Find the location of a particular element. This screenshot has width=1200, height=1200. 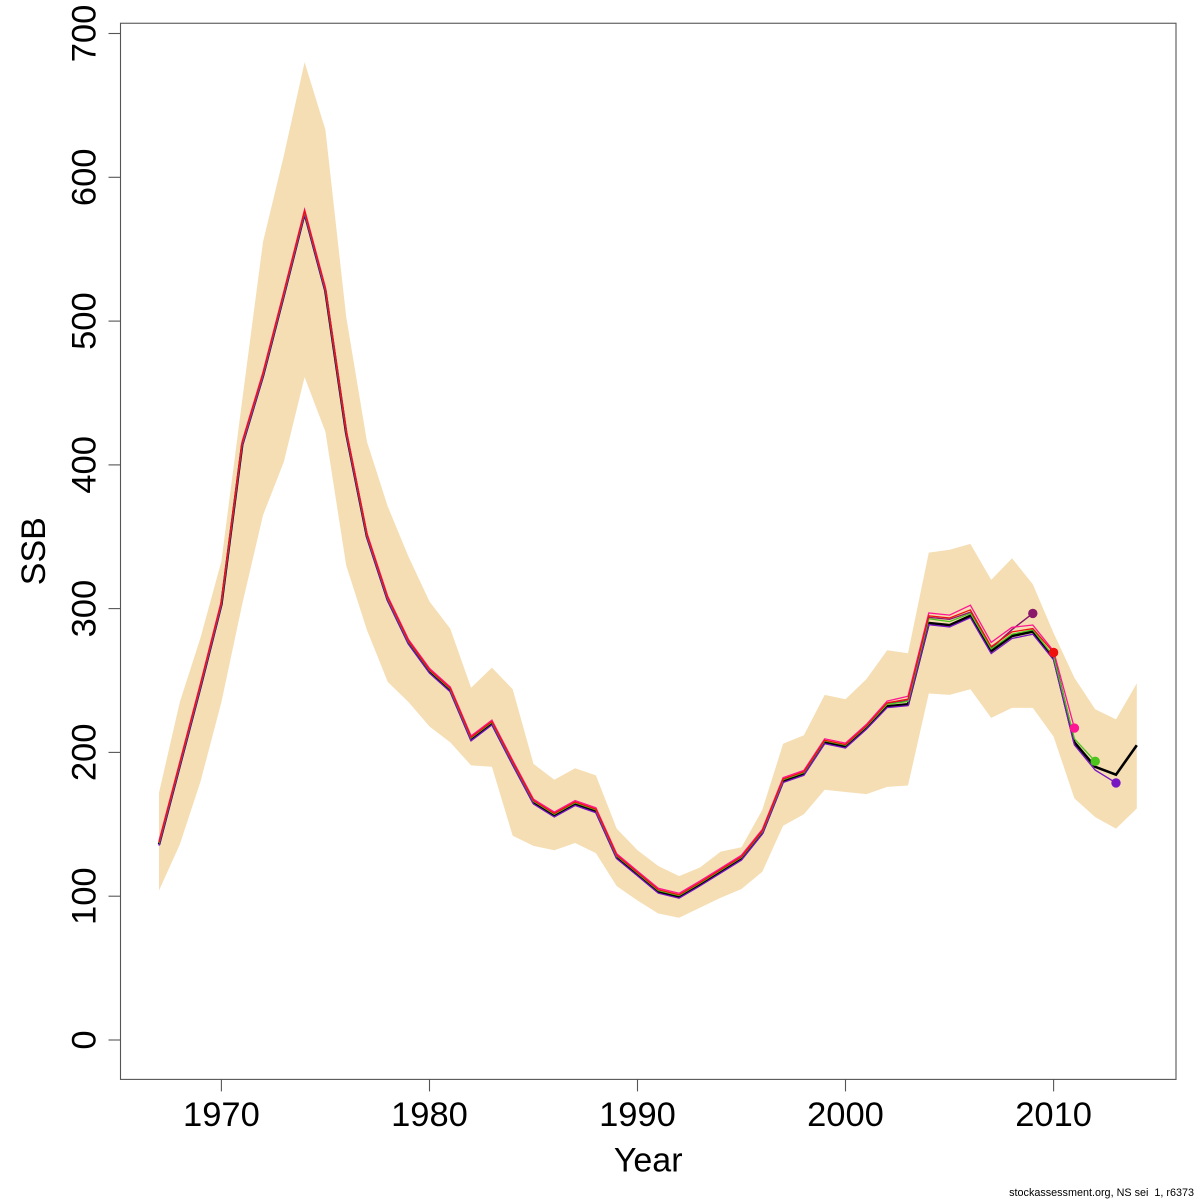

svg-text: Year is located at coordinates (648, 1161).